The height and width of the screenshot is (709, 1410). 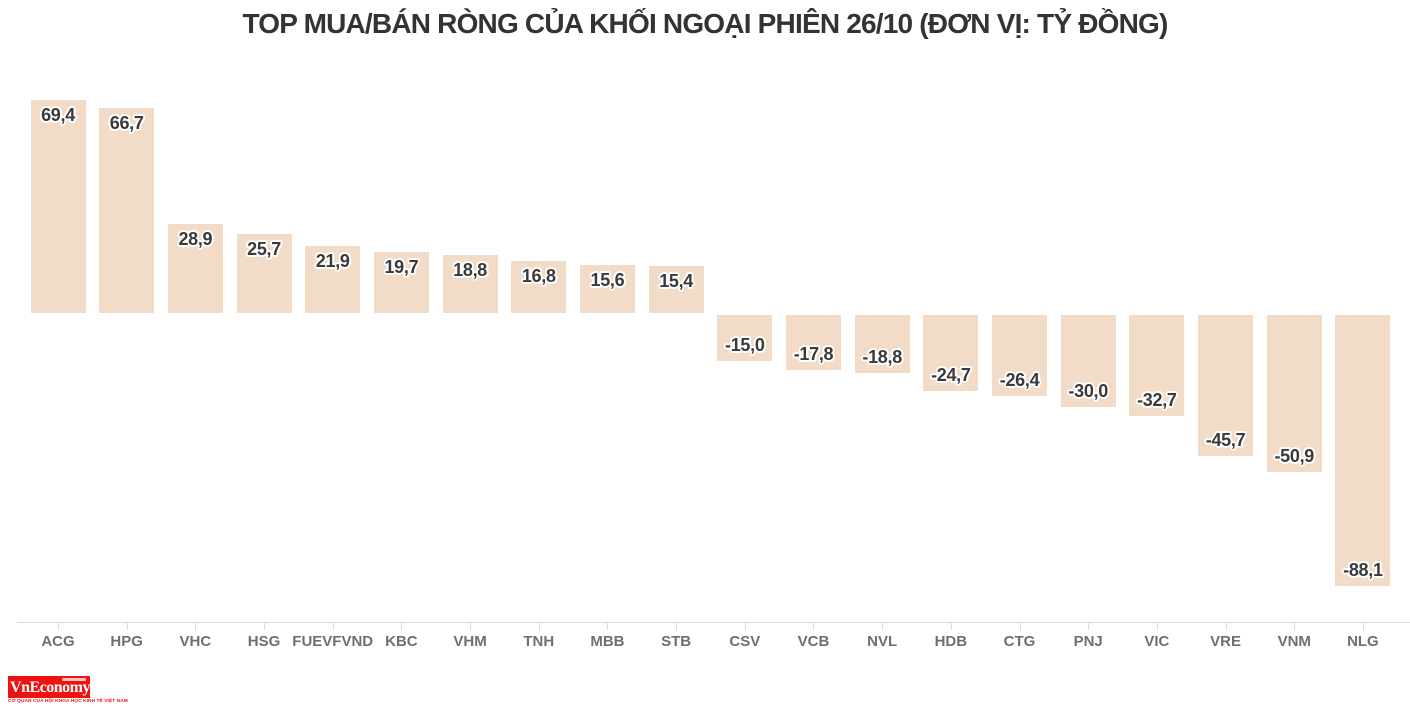 What do you see at coordinates (126, 641) in the screenshot?
I see `x-axis-label-HPG: HPG` at bounding box center [126, 641].